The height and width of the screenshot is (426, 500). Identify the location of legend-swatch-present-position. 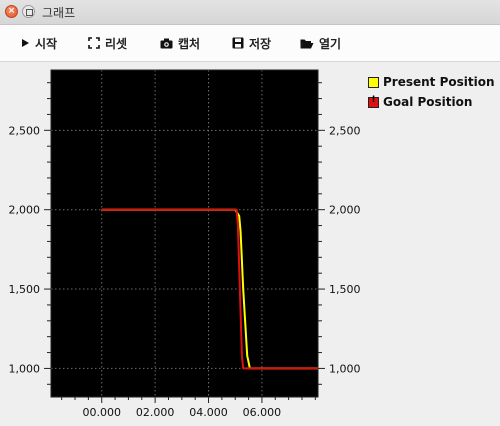
(373, 82).